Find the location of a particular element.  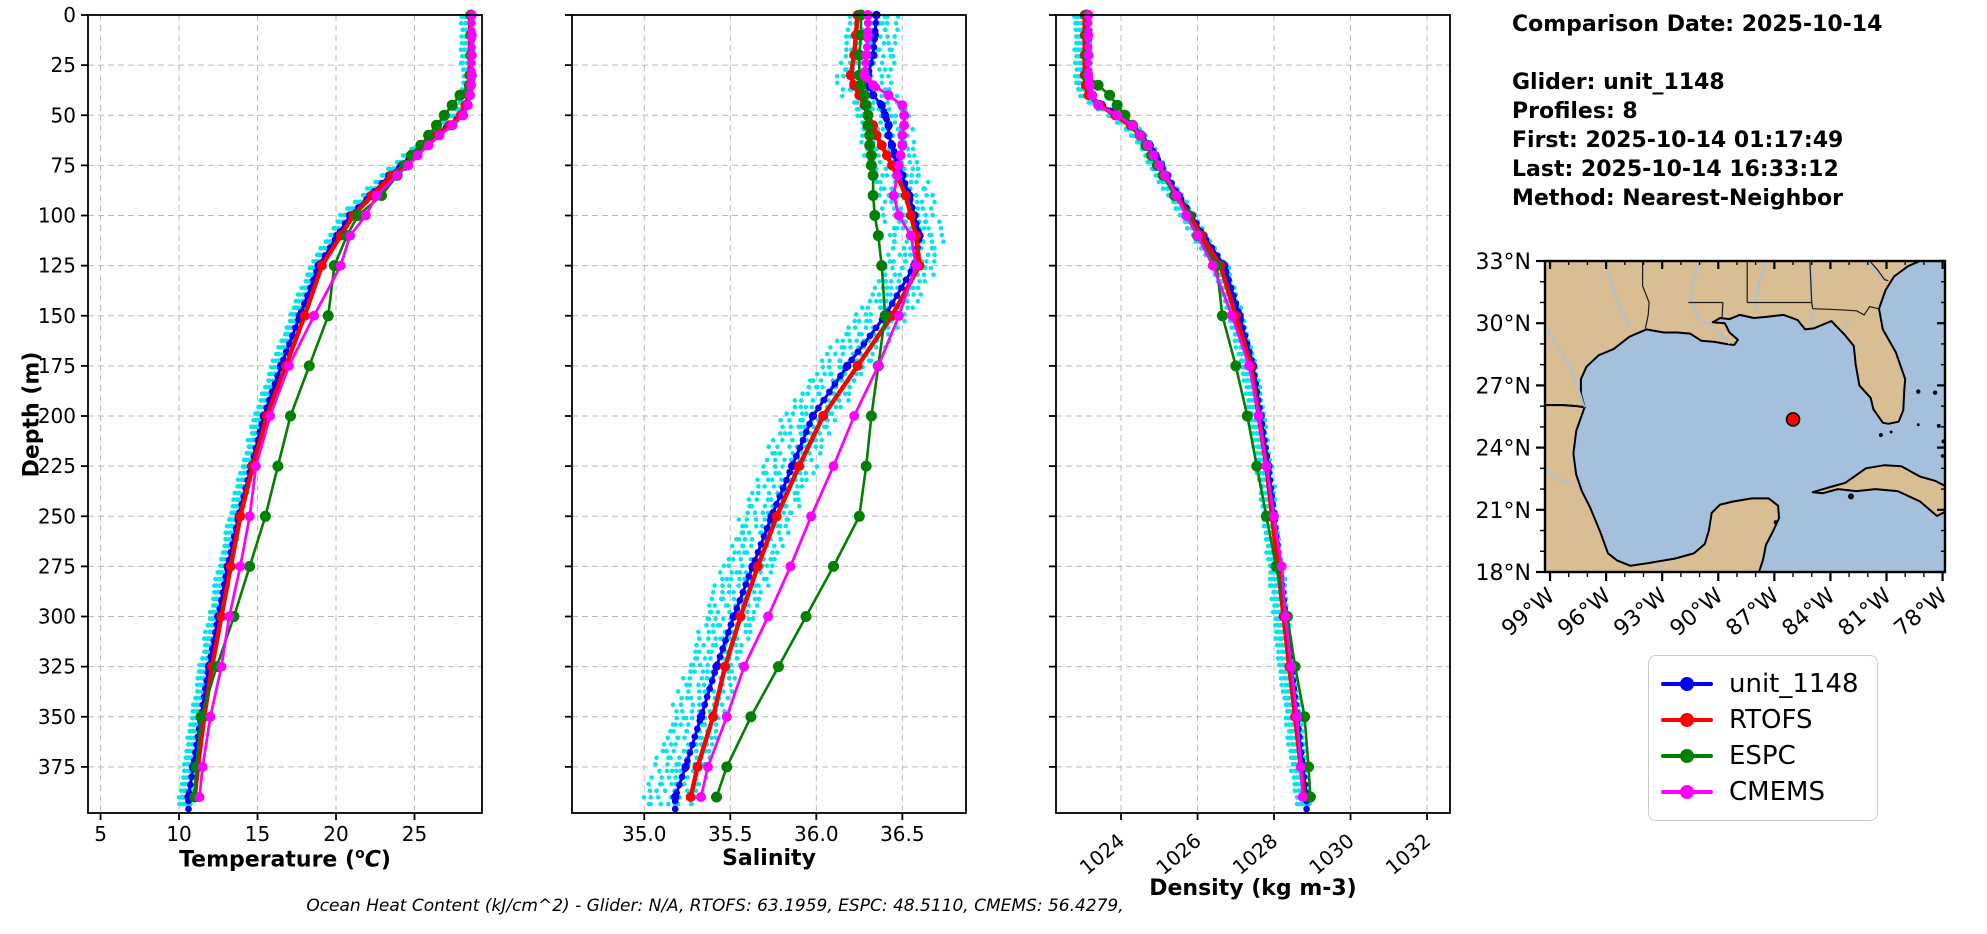

svg-text: 1024 is located at coordinates (1102, 853).